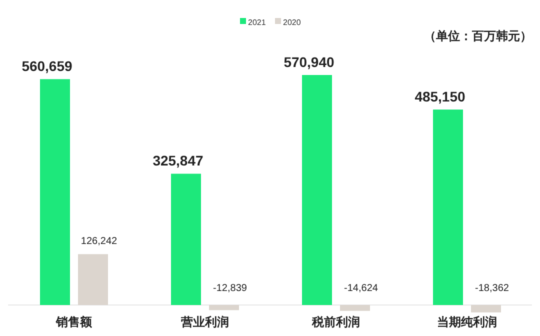 This screenshot has height=336, width=540. Describe the element at coordinates (440, 96) in the screenshot. I see `data-label: 485,150` at that location.